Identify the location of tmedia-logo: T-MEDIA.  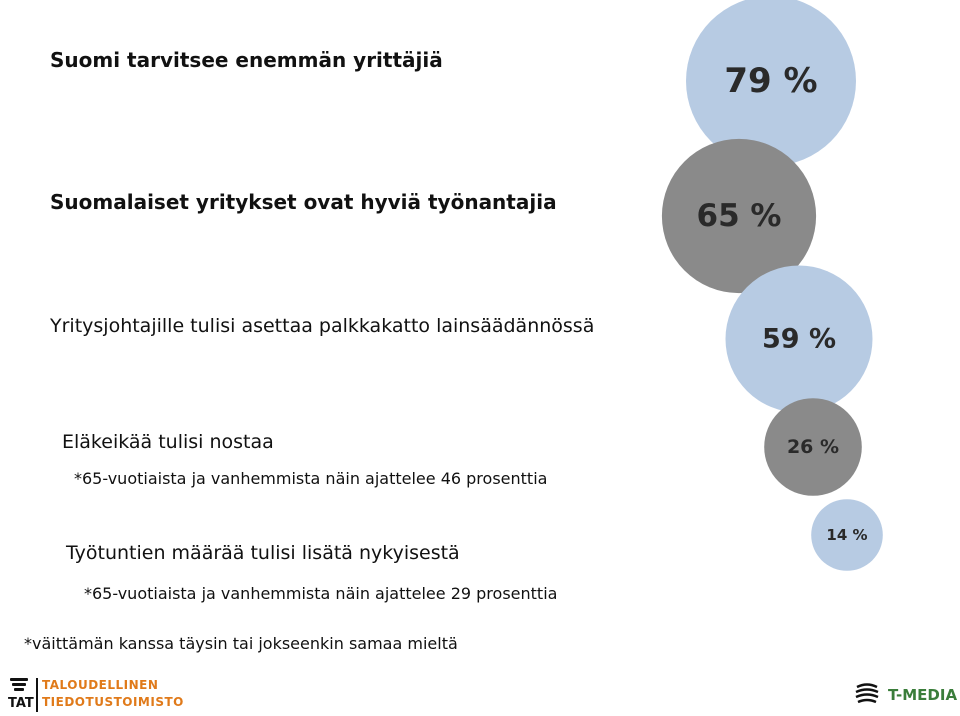
(905, 695).